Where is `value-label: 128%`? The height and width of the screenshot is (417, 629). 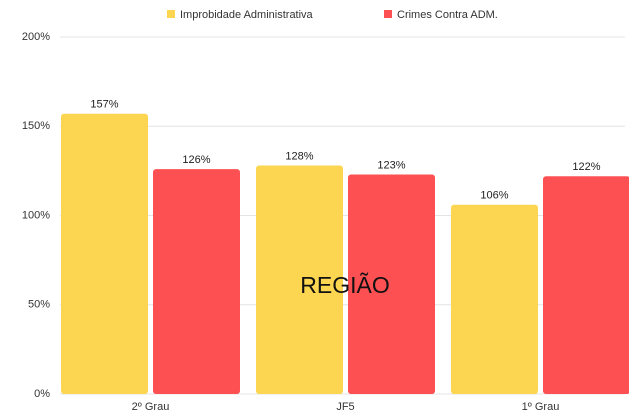
value-label: 128% is located at coordinates (299, 156).